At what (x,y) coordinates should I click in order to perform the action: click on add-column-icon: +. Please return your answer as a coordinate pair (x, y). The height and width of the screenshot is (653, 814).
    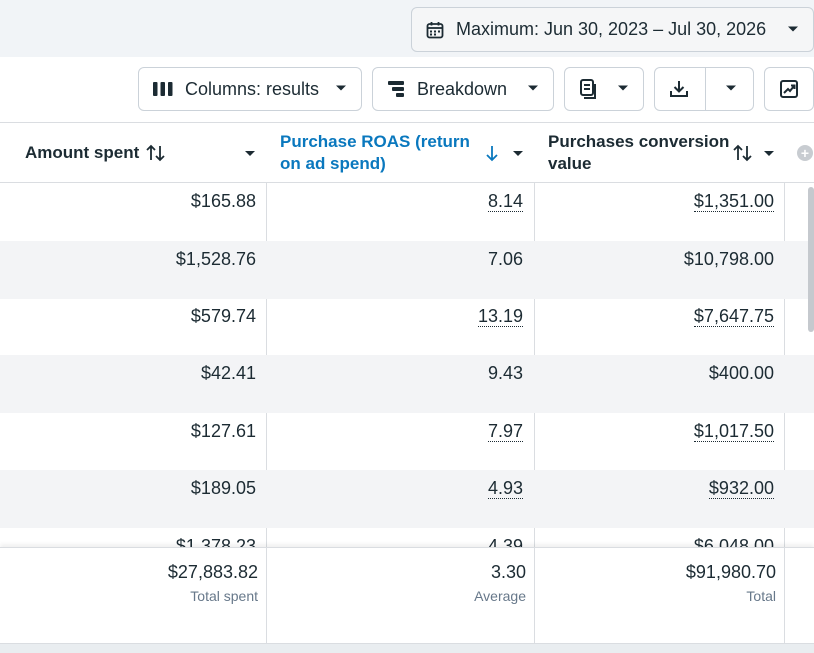
    Looking at the image, I should click on (805, 153).